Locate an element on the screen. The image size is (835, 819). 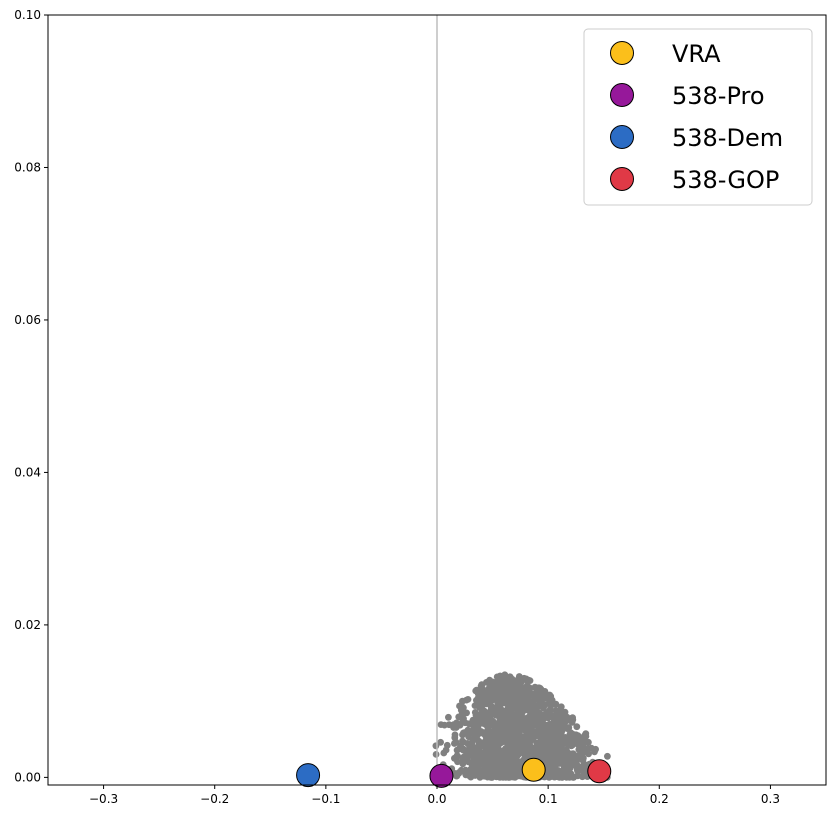
x-tick-label: 0.2 is located at coordinates (659, 799).